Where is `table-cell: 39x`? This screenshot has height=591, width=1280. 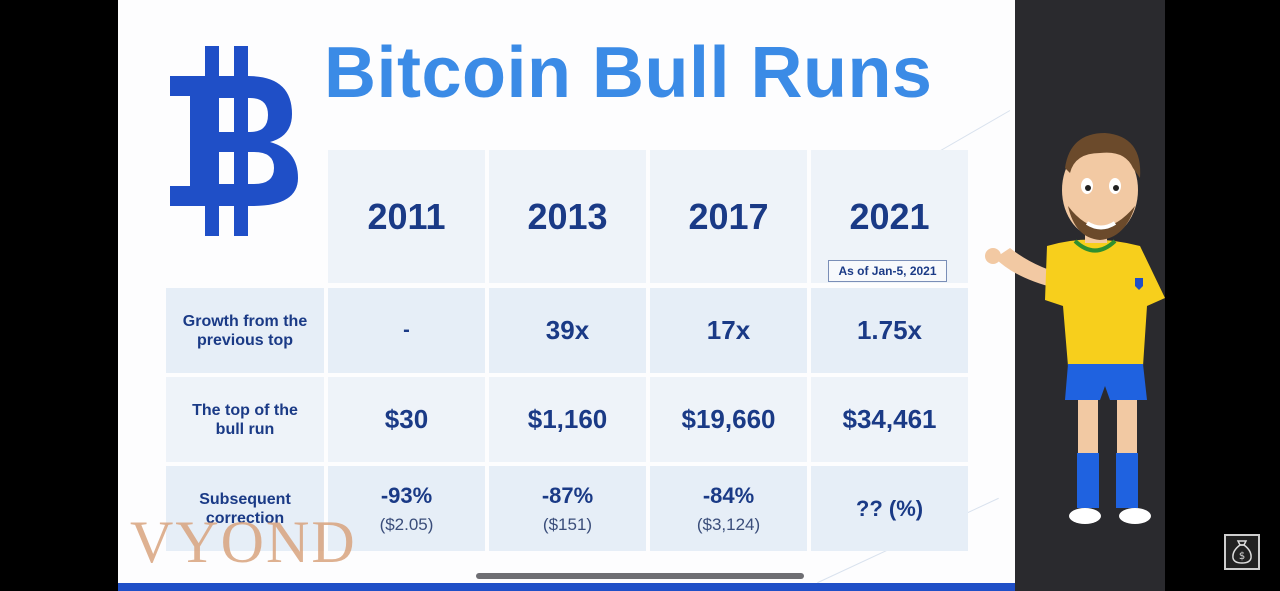 table-cell: 39x is located at coordinates (567, 330).